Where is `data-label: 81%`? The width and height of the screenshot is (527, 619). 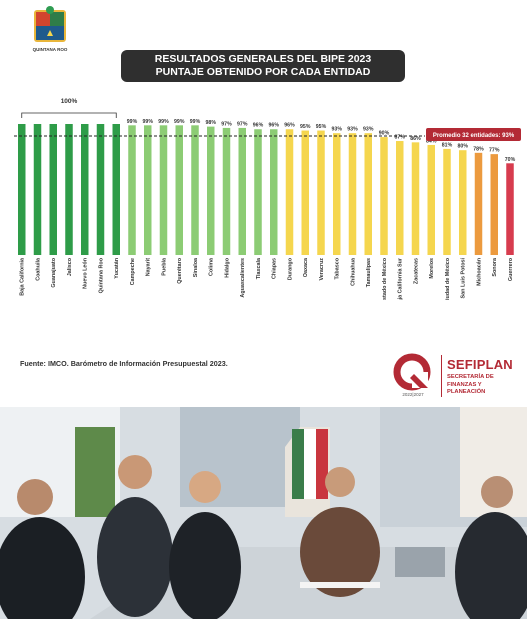
data-label: 81% is located at coordinates (447, 145).